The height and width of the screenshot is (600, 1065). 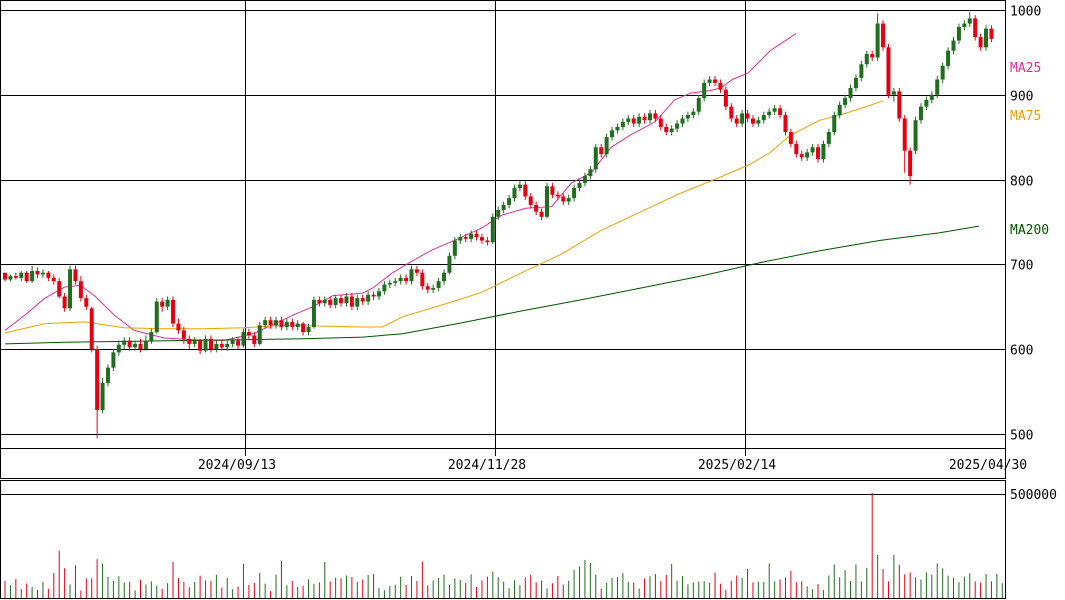 What do you see at coordinates (1021, 182) in the screenshot?
I see `price-tick-label: 800` at bounding box center [1021, 182].